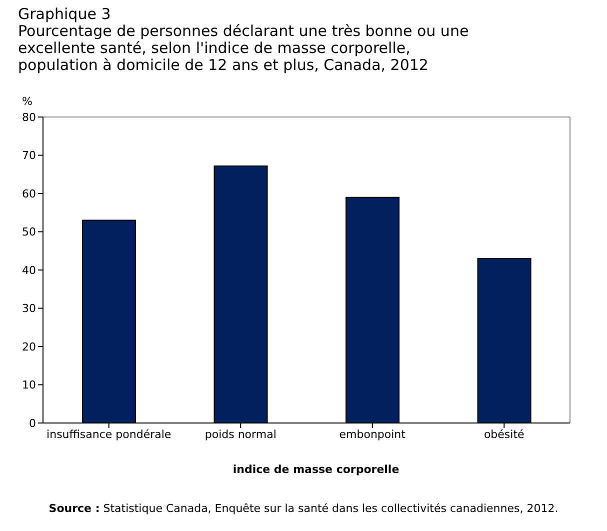 Image resolution: width=607 pixels, height=531 pixels. I want to click on y-tick-label: 50, so click(29, 232).